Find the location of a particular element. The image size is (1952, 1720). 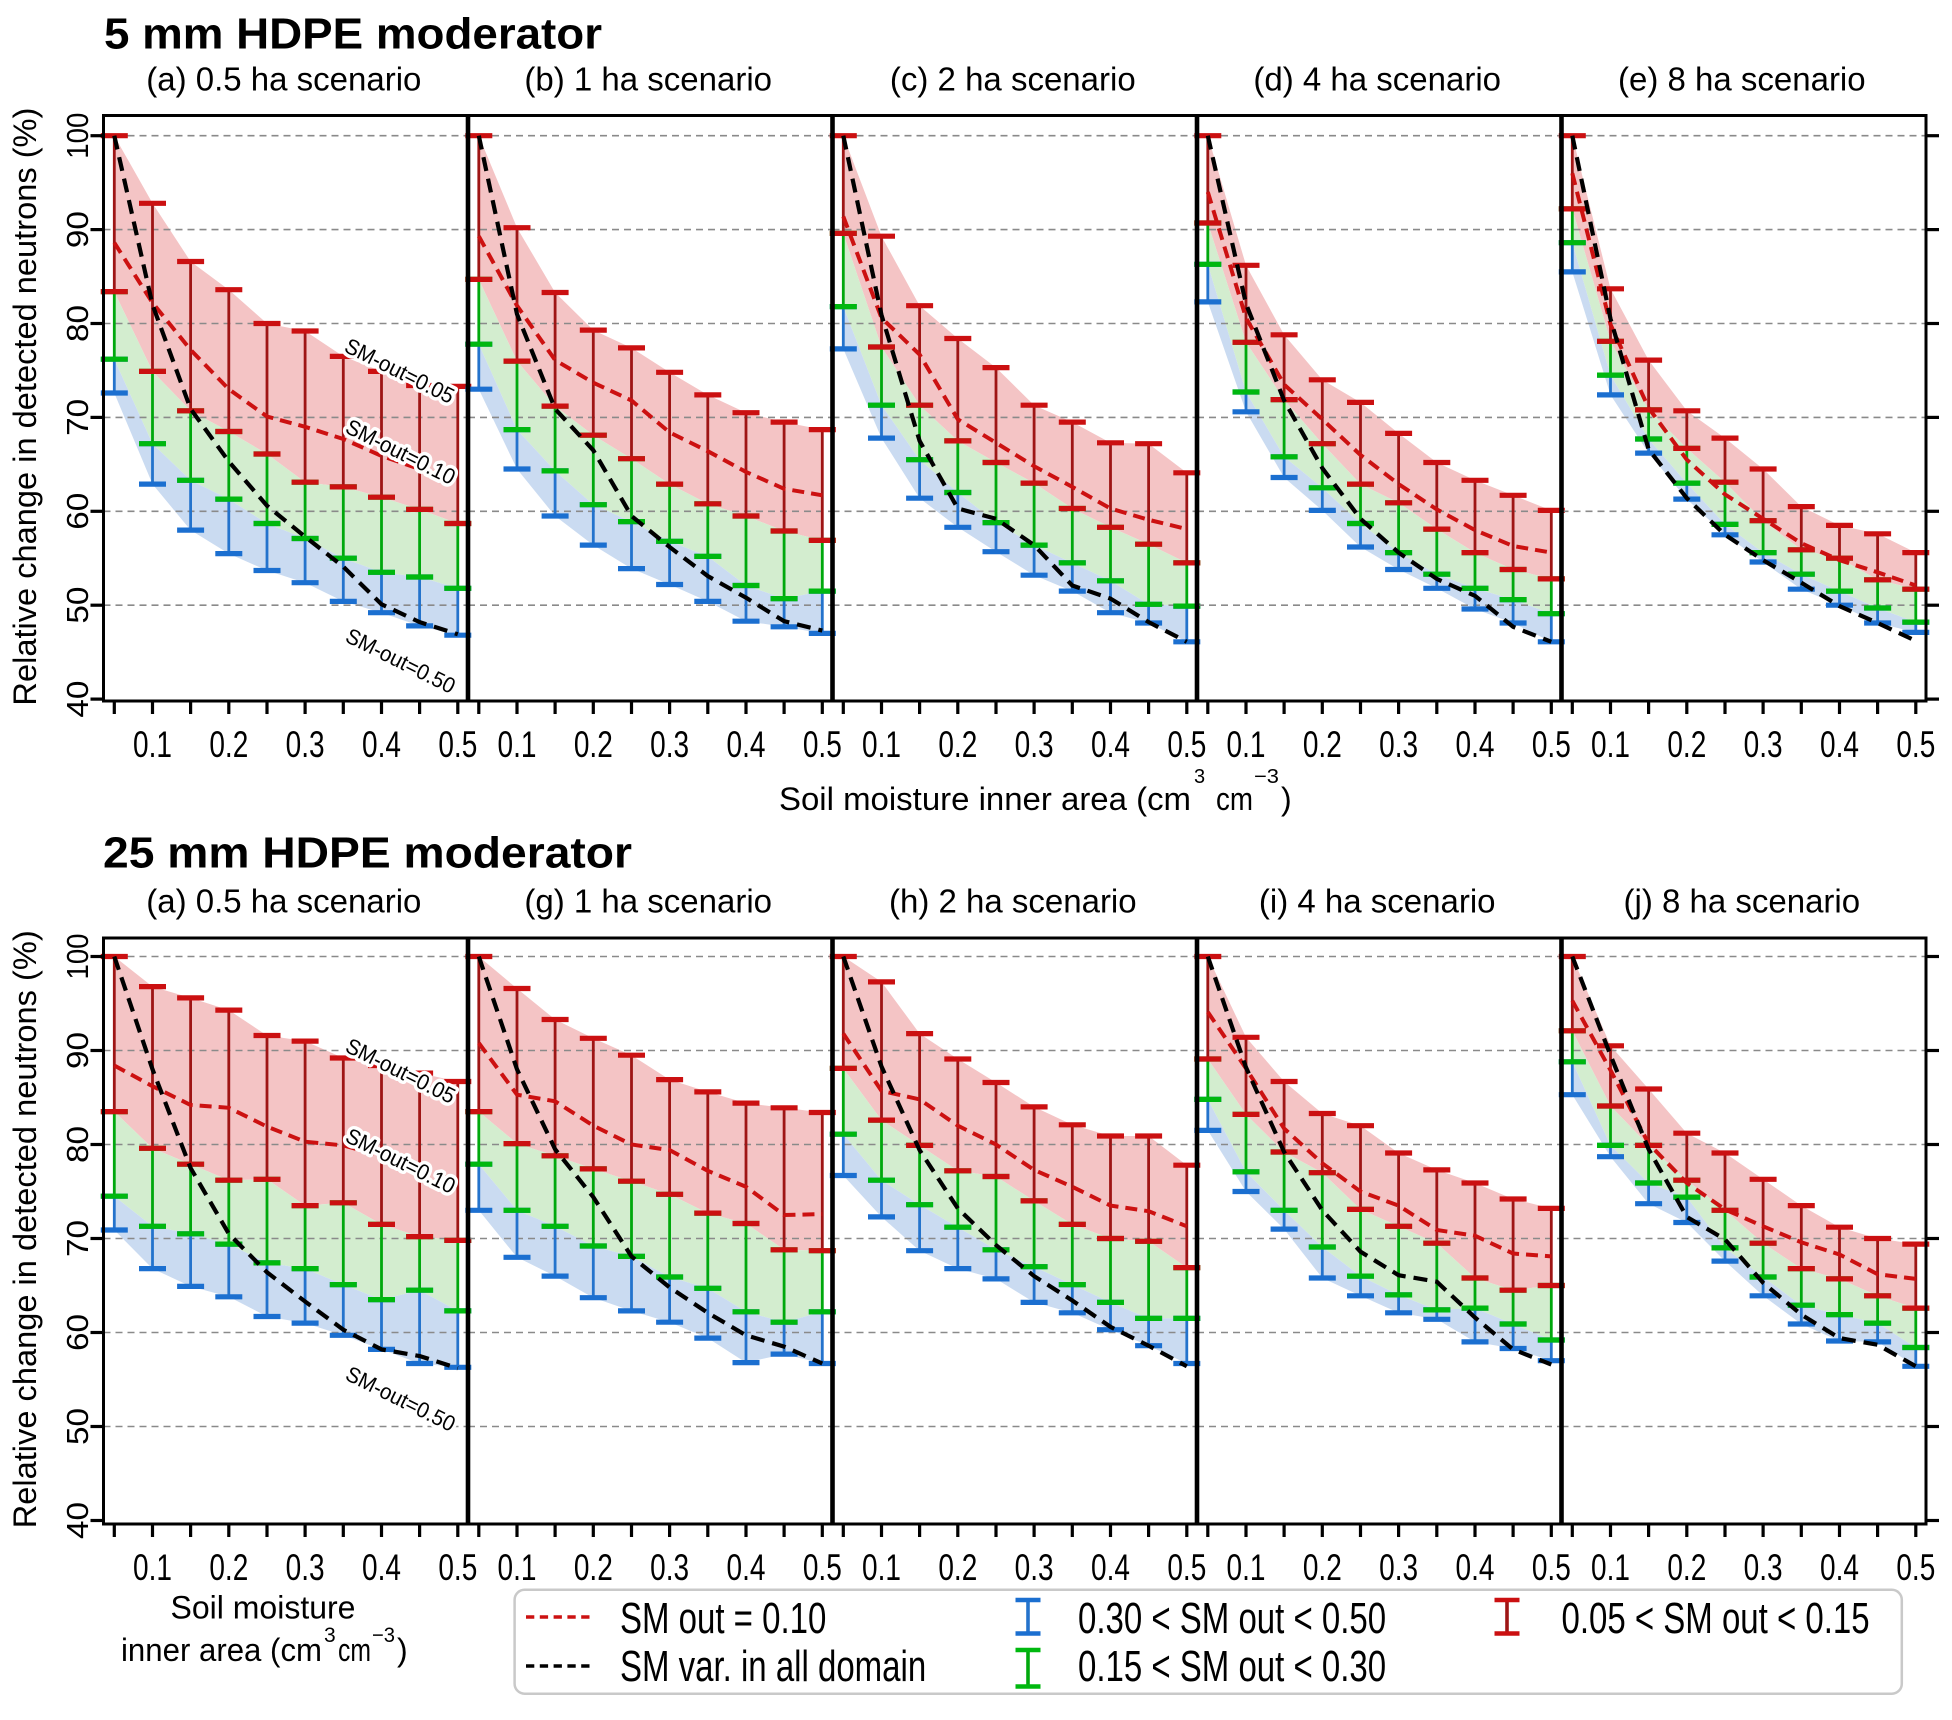

svg-text: 5 mm HDPE moderator is located at coordinates (353, 34).